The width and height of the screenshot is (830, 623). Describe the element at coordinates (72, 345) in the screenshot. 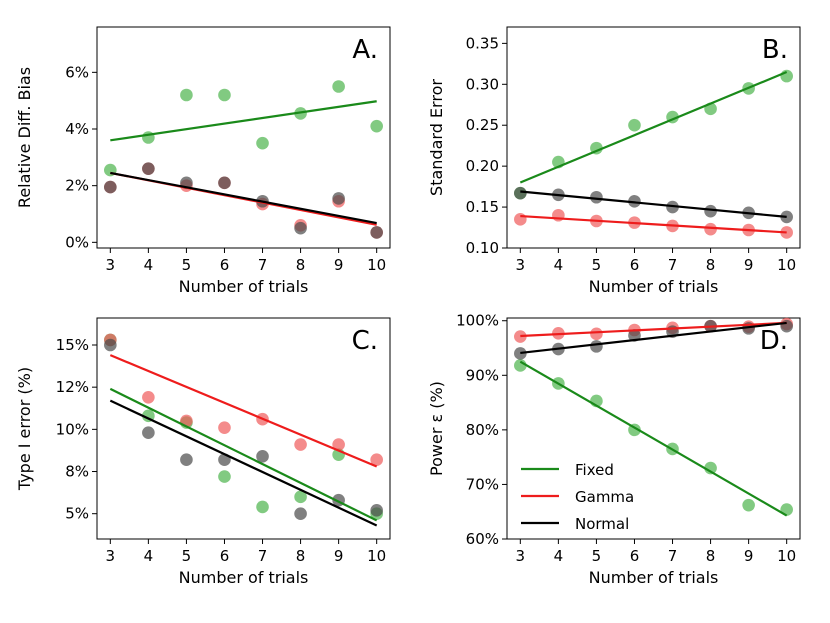

I see `y-tick-label: 15%` at that location.